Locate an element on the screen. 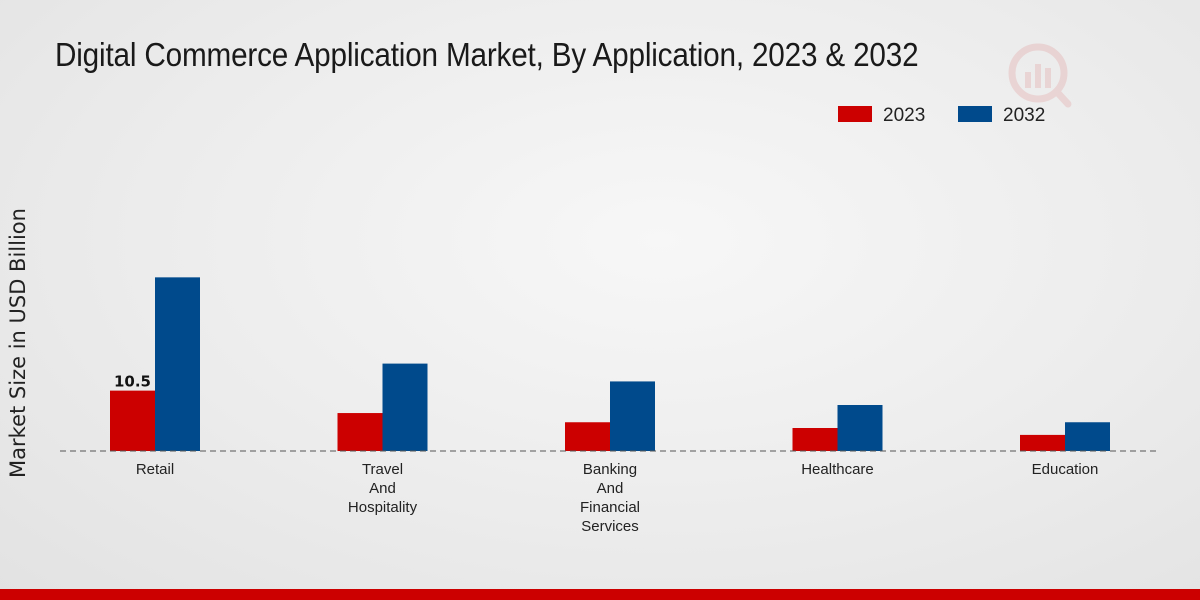  y-axis-title: Market Size in USD Billion is located at coordinates (18, 343).